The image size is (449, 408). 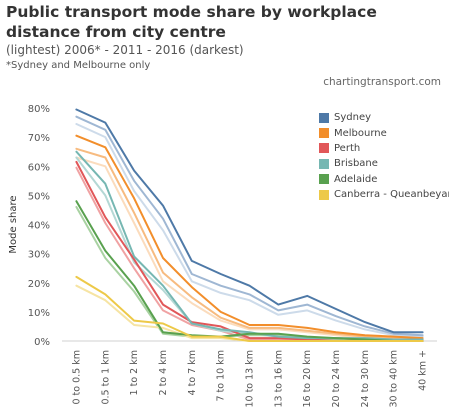 I want to click on legend-item: Melbourne, so click(x=384, y=132).